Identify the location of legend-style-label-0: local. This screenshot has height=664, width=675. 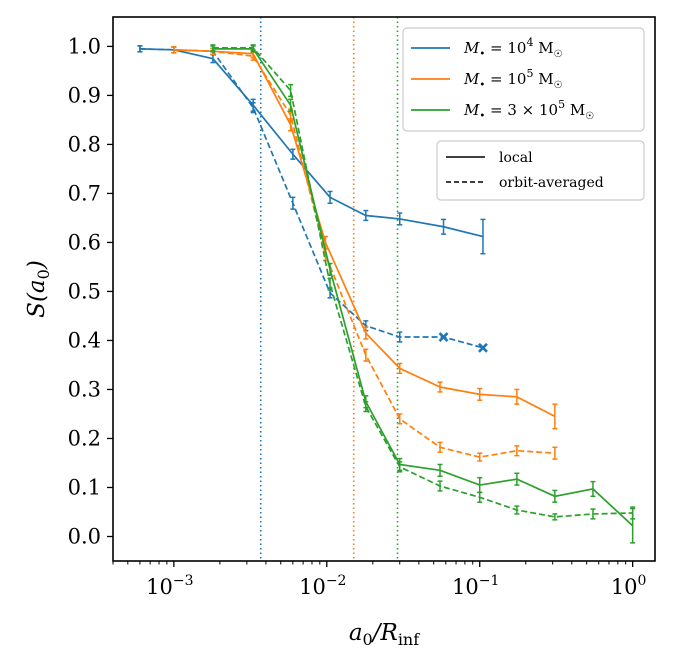
(516, 158).